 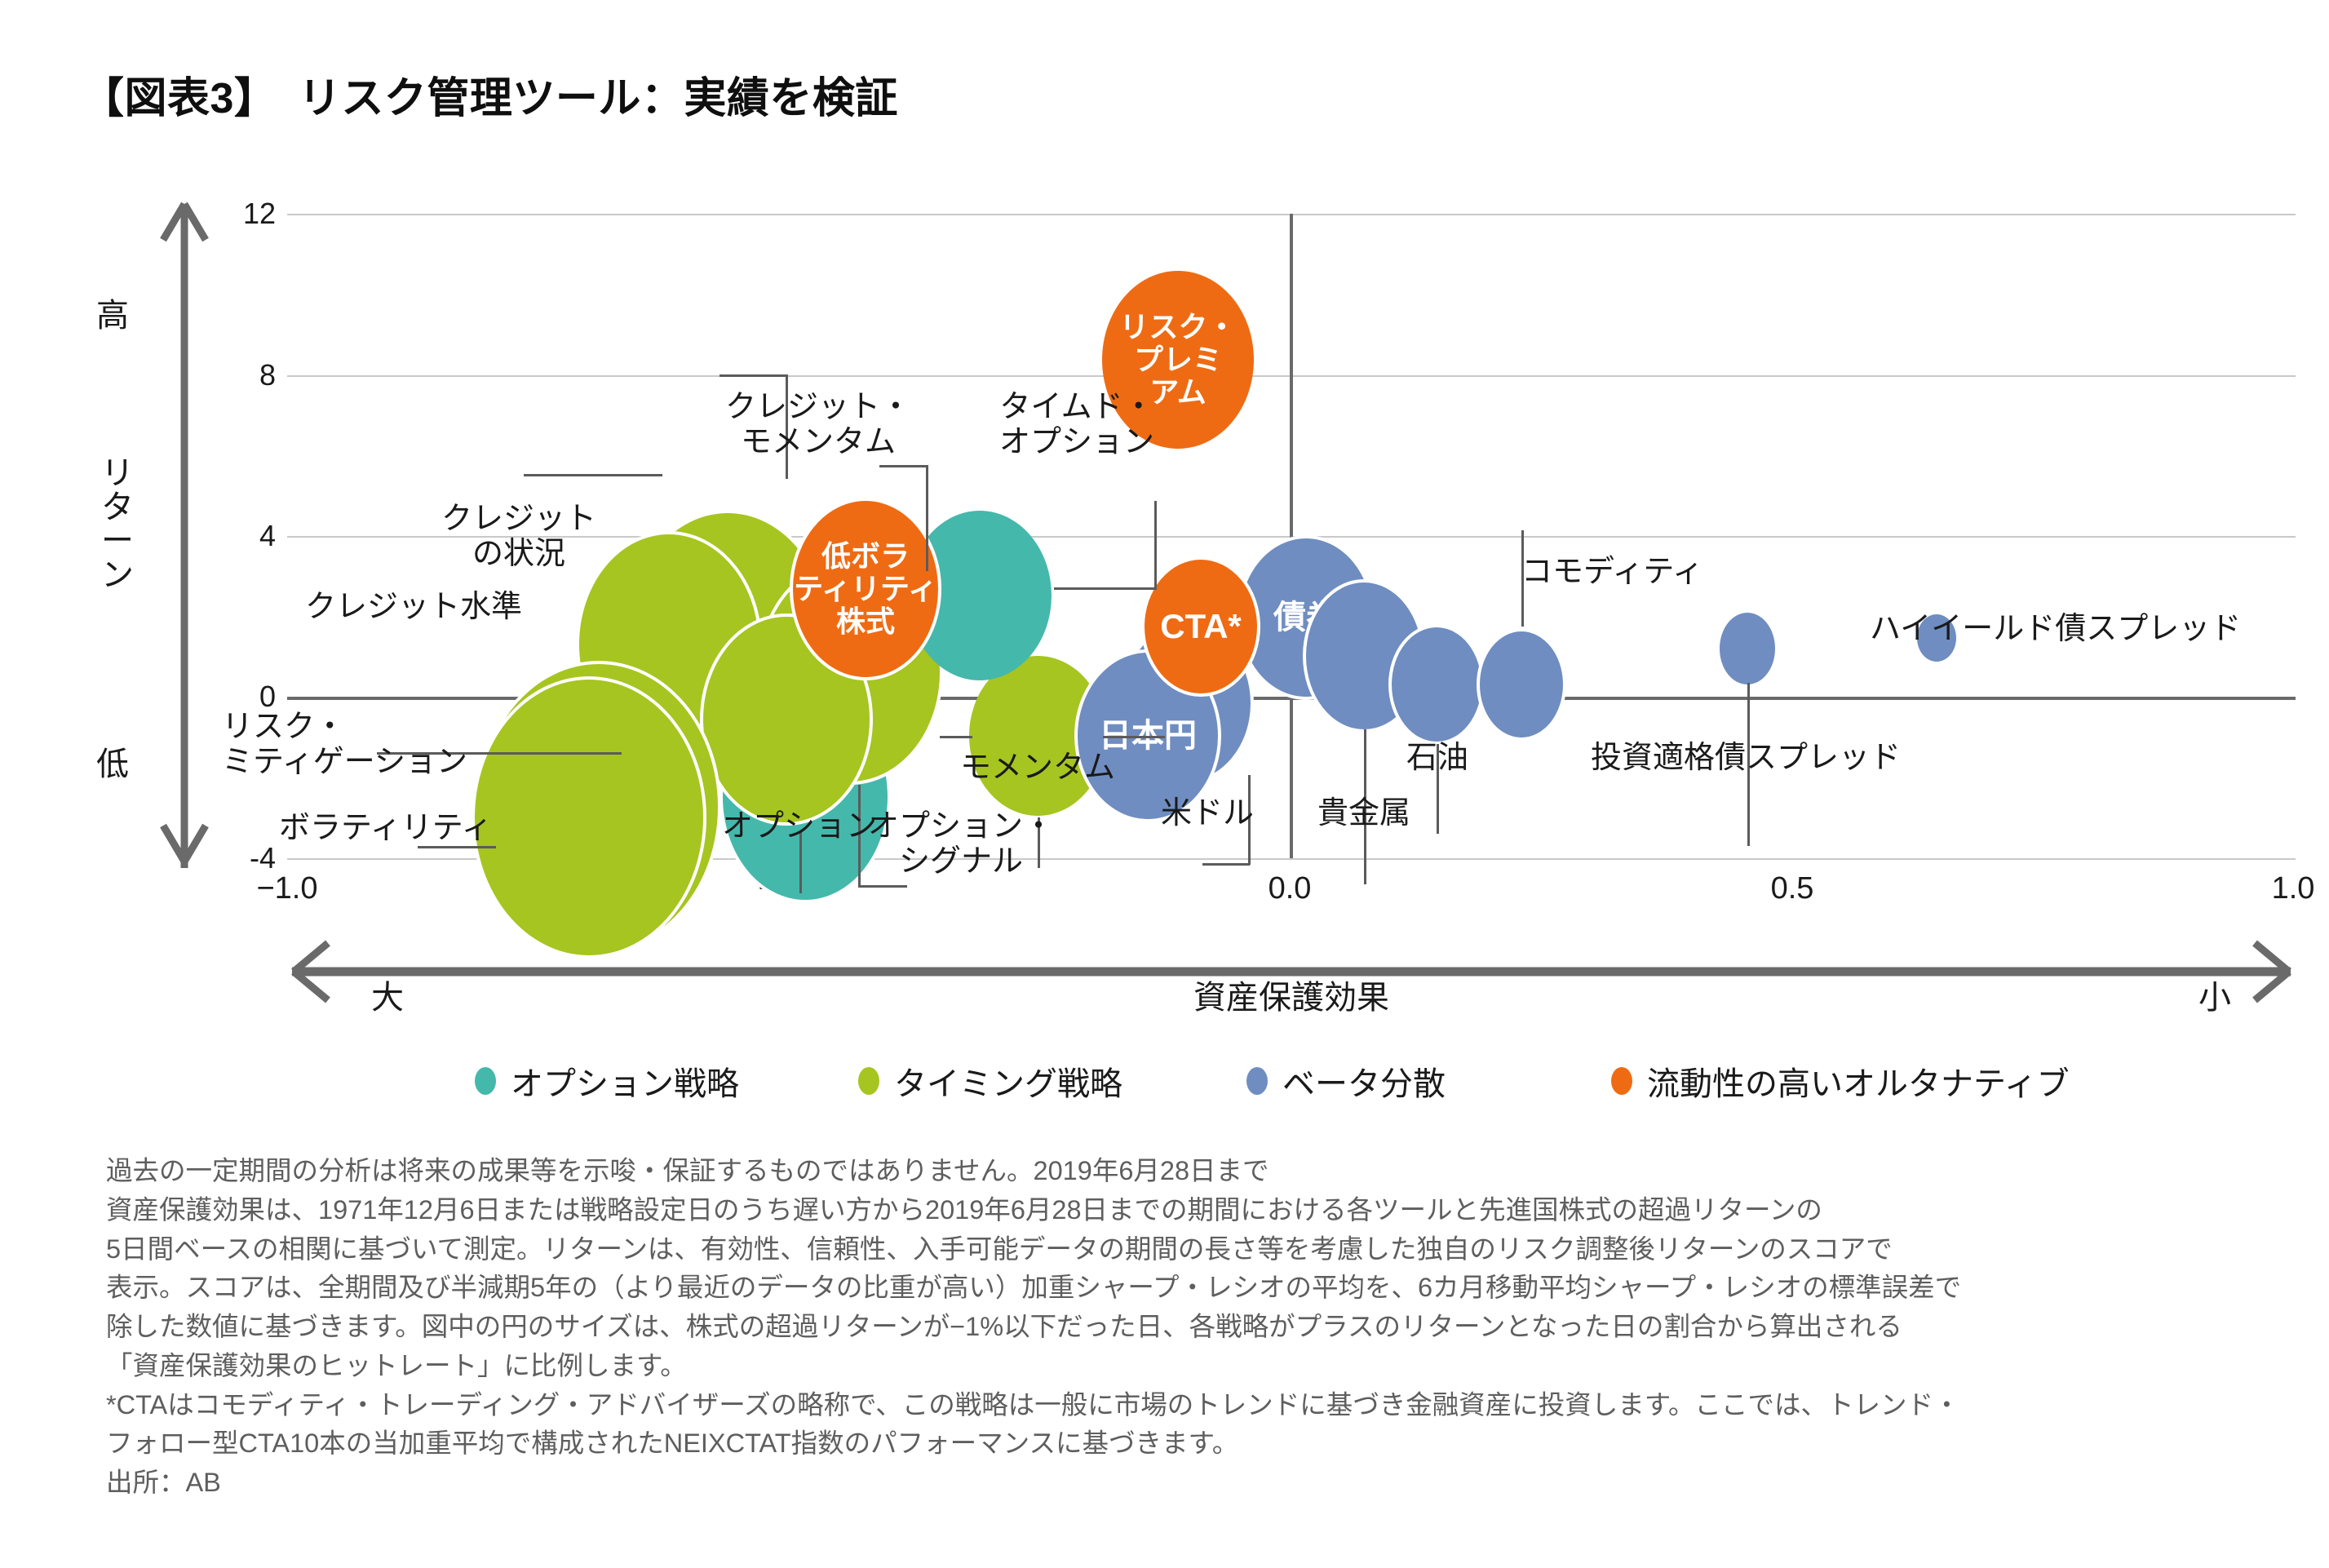 I want to click on leader-momentum-h-right, so click(x=1134, y=737).